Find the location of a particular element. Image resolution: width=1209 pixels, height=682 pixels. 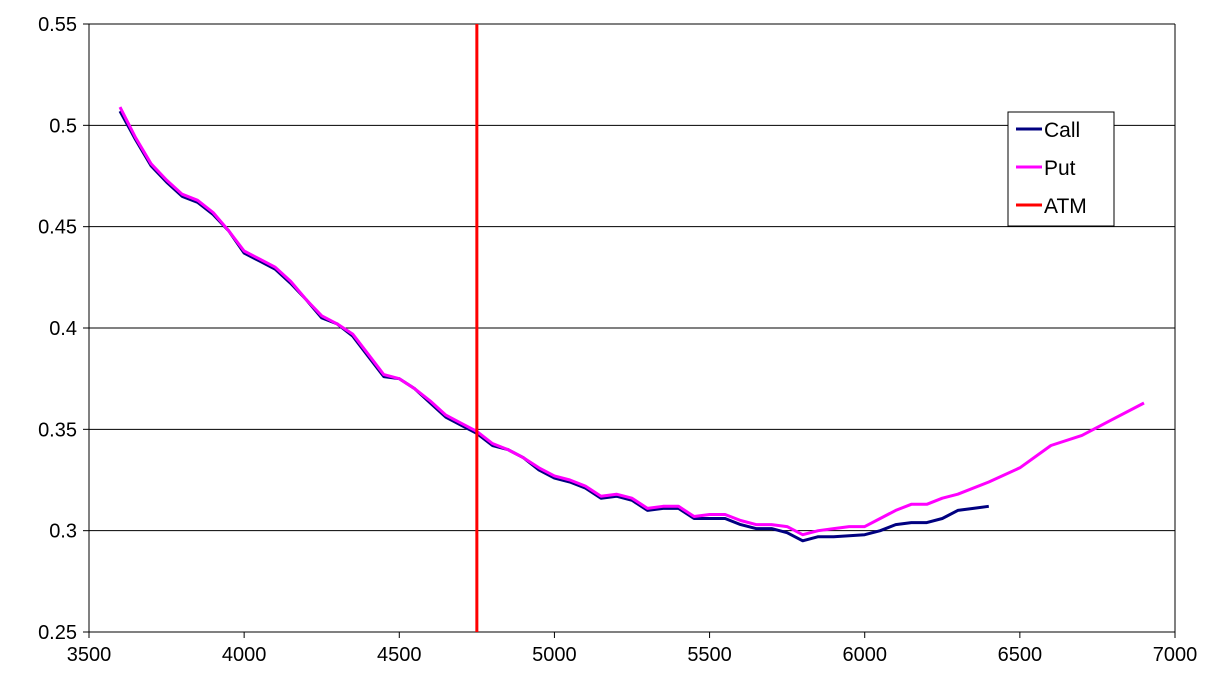

y-tick-label: 0.4 is located at coordinates (63, 329).